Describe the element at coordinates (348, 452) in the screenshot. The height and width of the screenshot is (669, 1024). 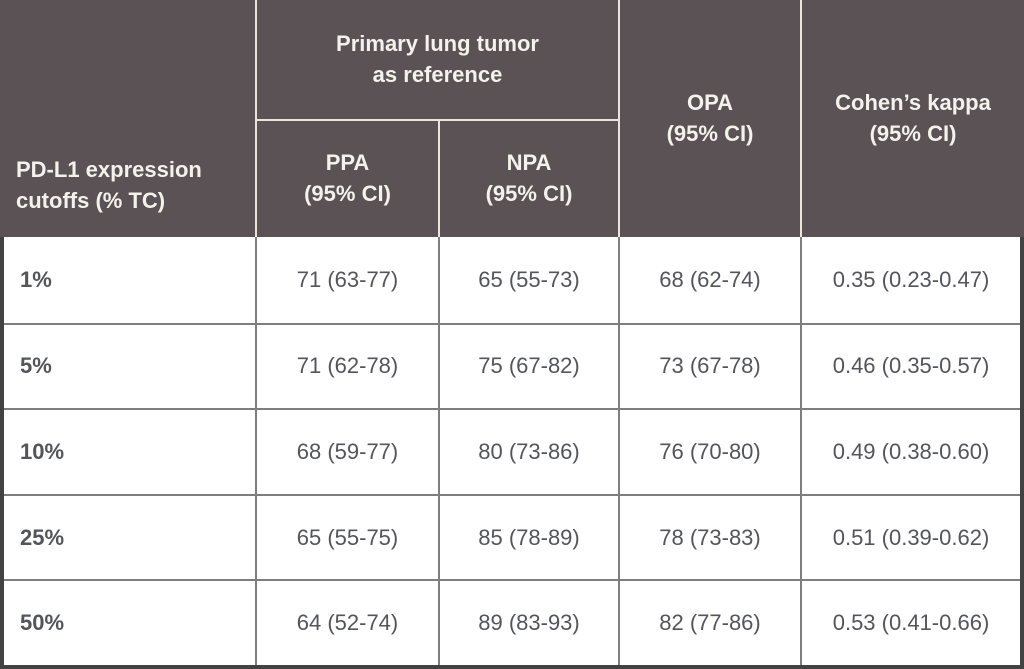
I see `ppa-cell: 68 (59-77)` at that location.